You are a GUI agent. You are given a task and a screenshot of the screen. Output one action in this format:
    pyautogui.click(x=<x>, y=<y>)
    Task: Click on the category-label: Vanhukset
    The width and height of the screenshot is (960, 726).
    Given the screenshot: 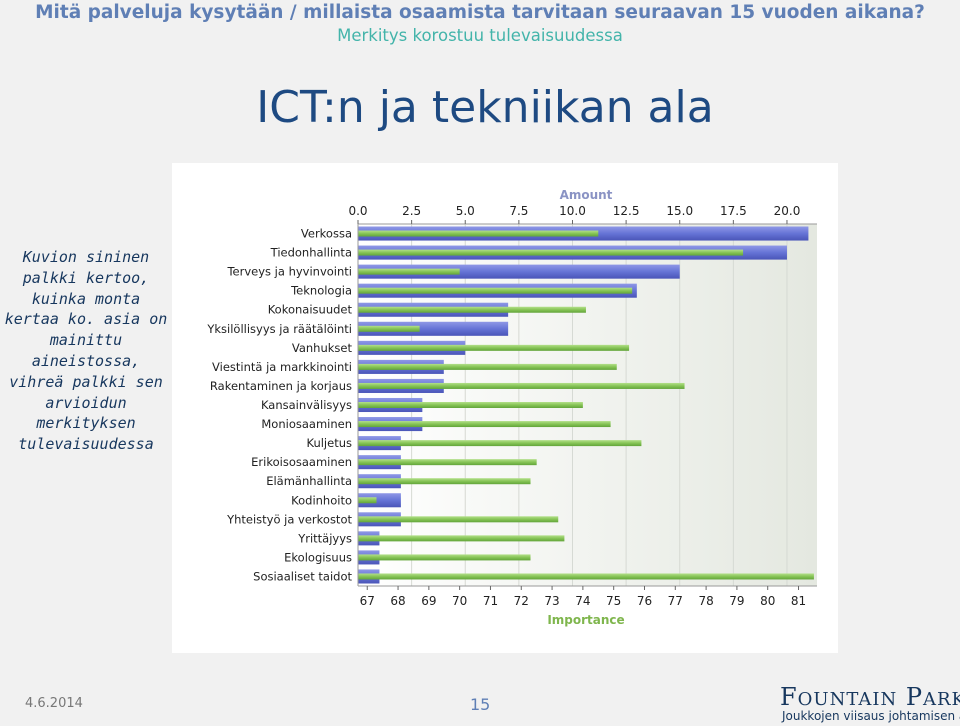 What is the action you would take?
    pyautogui.click(x=322, y=348)
    